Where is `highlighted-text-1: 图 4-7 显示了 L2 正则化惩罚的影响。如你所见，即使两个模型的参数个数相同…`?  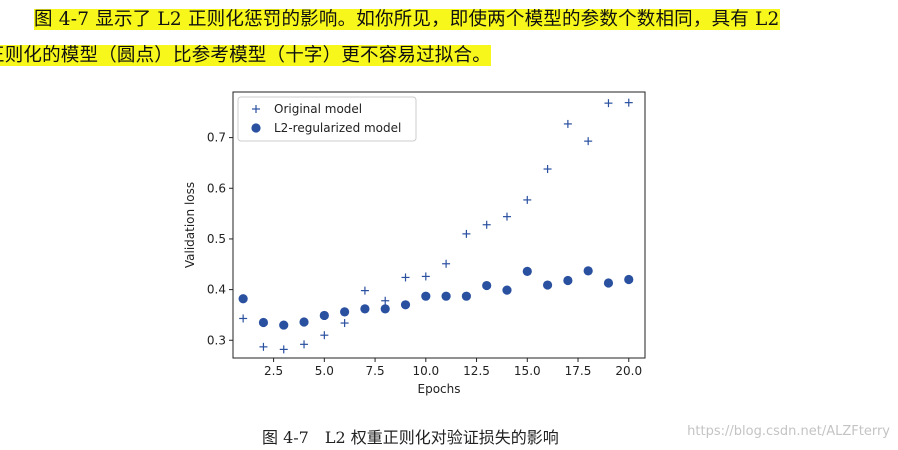
highlighted-text-1: 图 4-7 显示了 L2 正则化惩罚的影响。如你所见，即使两个模型的参数个数相同… is located at coordinates (407, 19).